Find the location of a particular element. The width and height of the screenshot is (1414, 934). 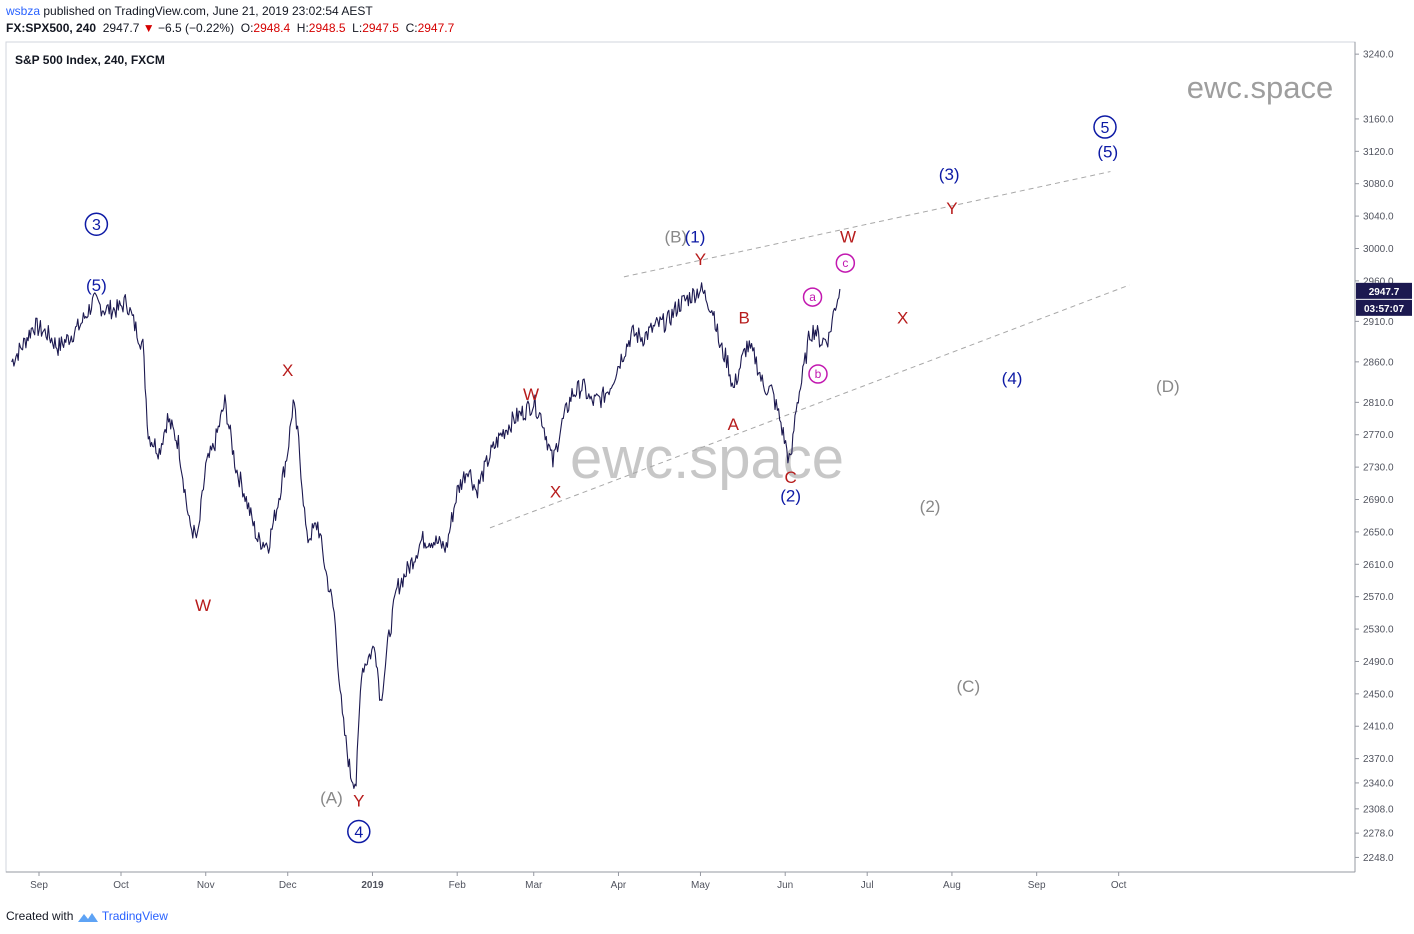

down-arrow-icon: ▼ is located at coordinates (148, 28).